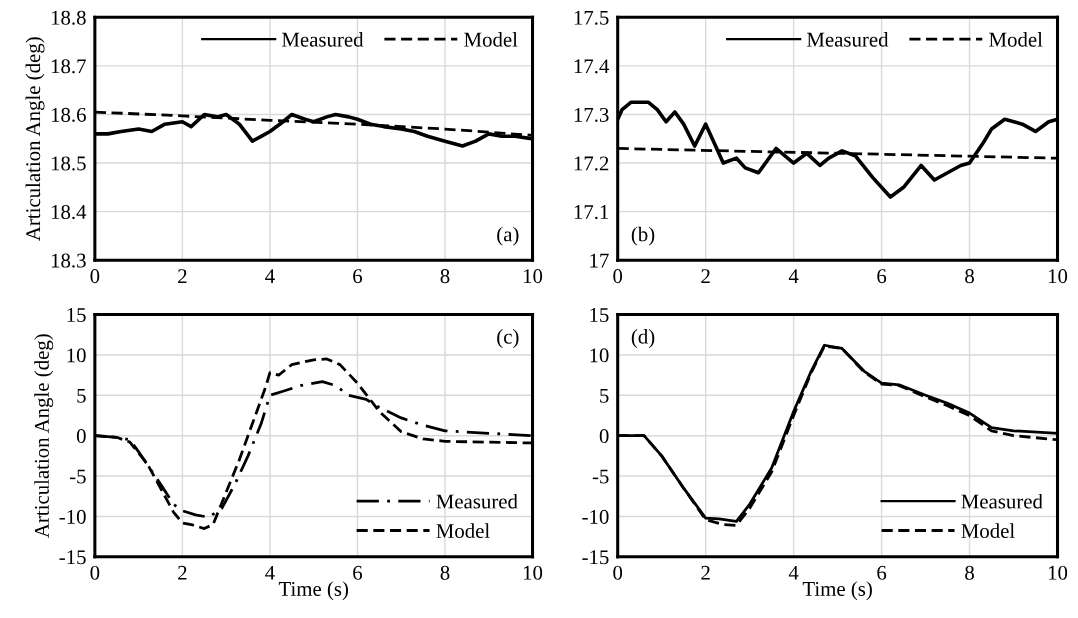 This screenshot has height=618, width=1078. Describe the element at coordinates (508, 338) in the screenshot. I see `annotation: (c)` at that location.